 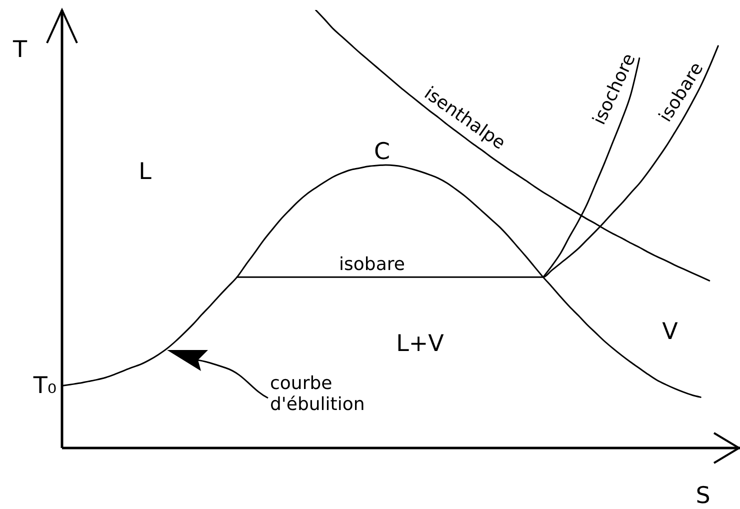 I want to click on annotation: L+V, so click(x=420, y=344).